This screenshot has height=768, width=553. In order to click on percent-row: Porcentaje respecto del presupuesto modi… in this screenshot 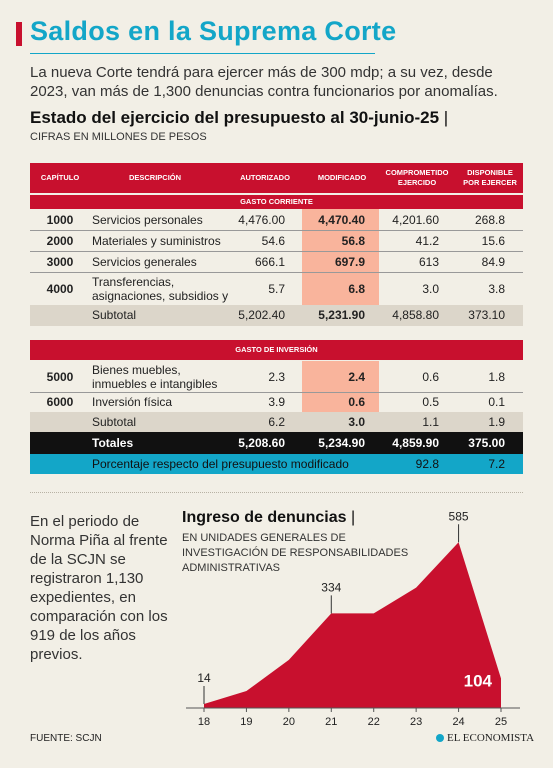, I will do `click(276, 464)`.